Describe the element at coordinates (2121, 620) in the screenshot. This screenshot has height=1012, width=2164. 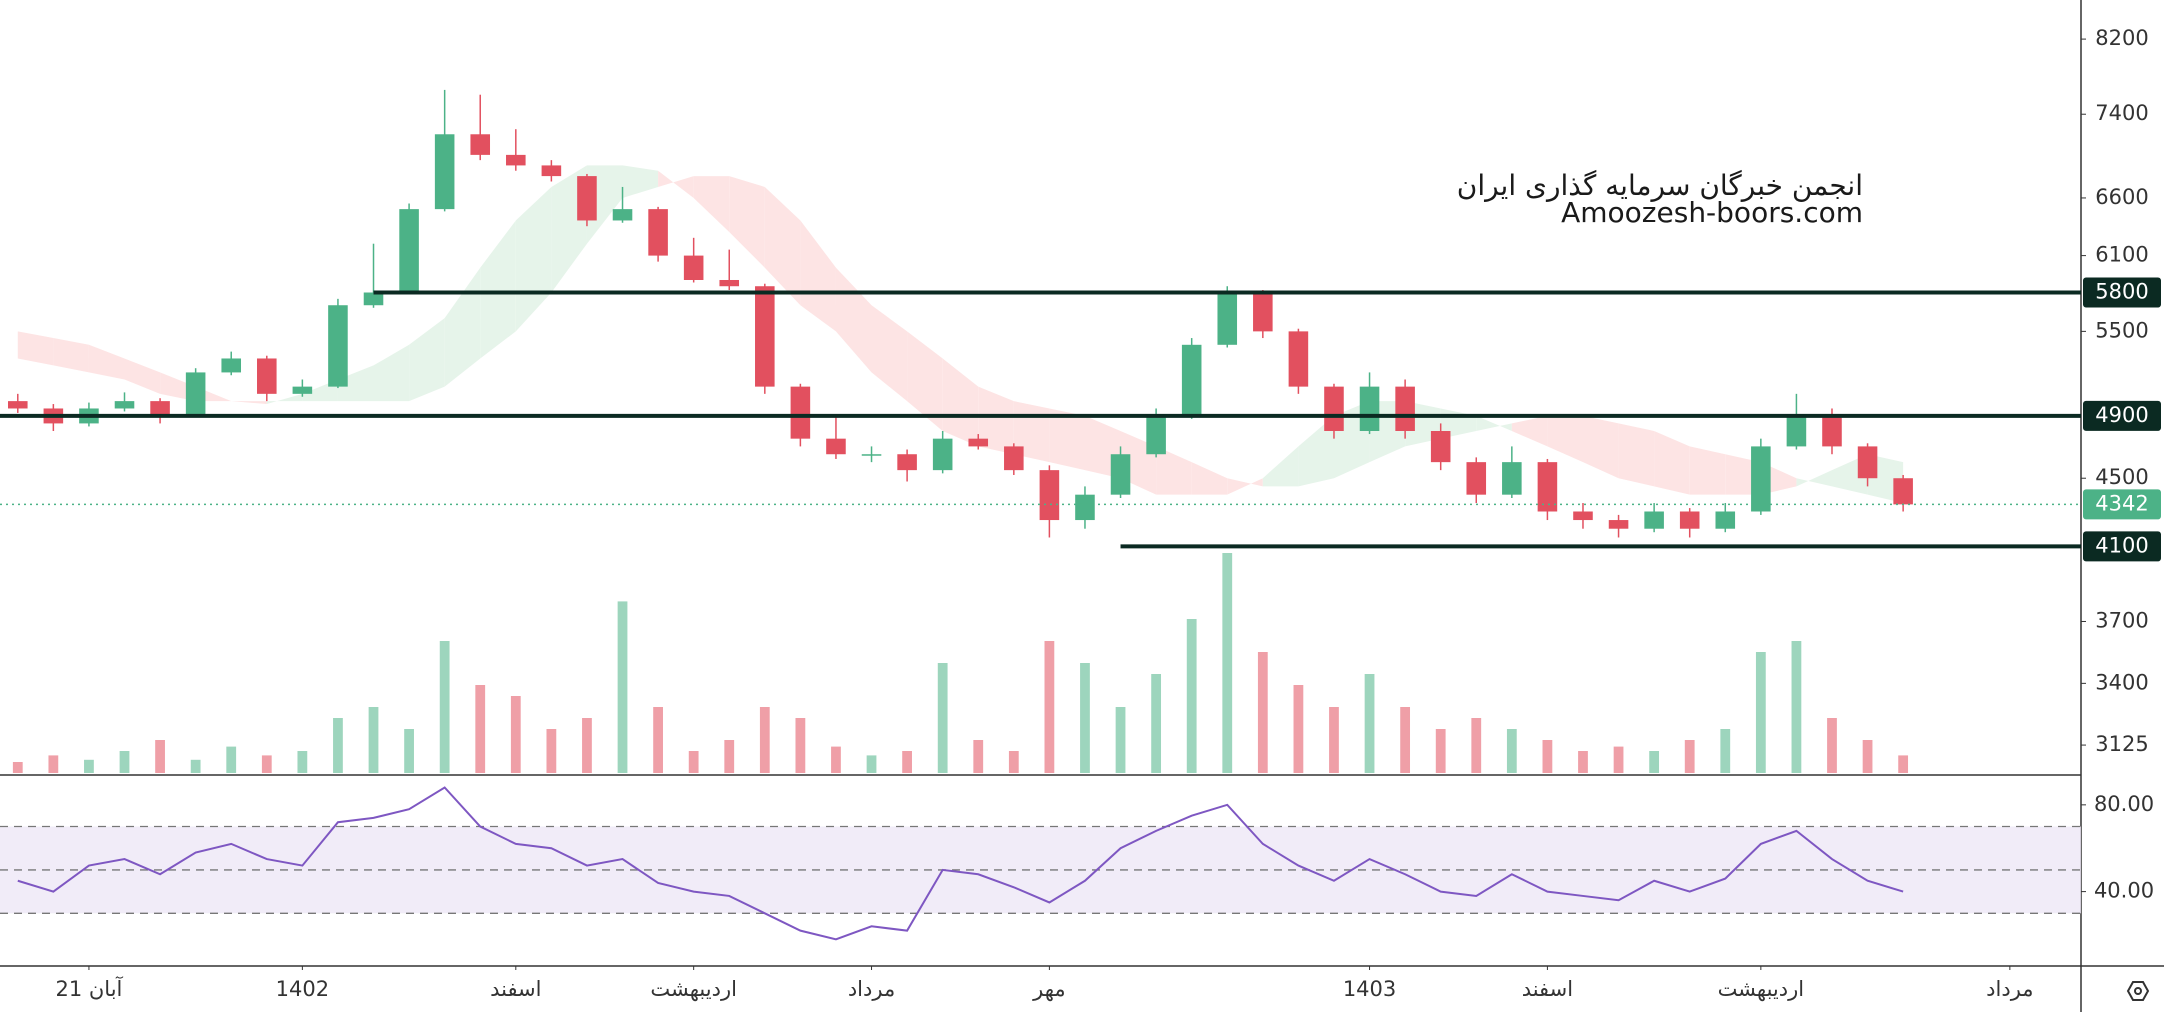
I see `y-tick-label: 3700` at that location.